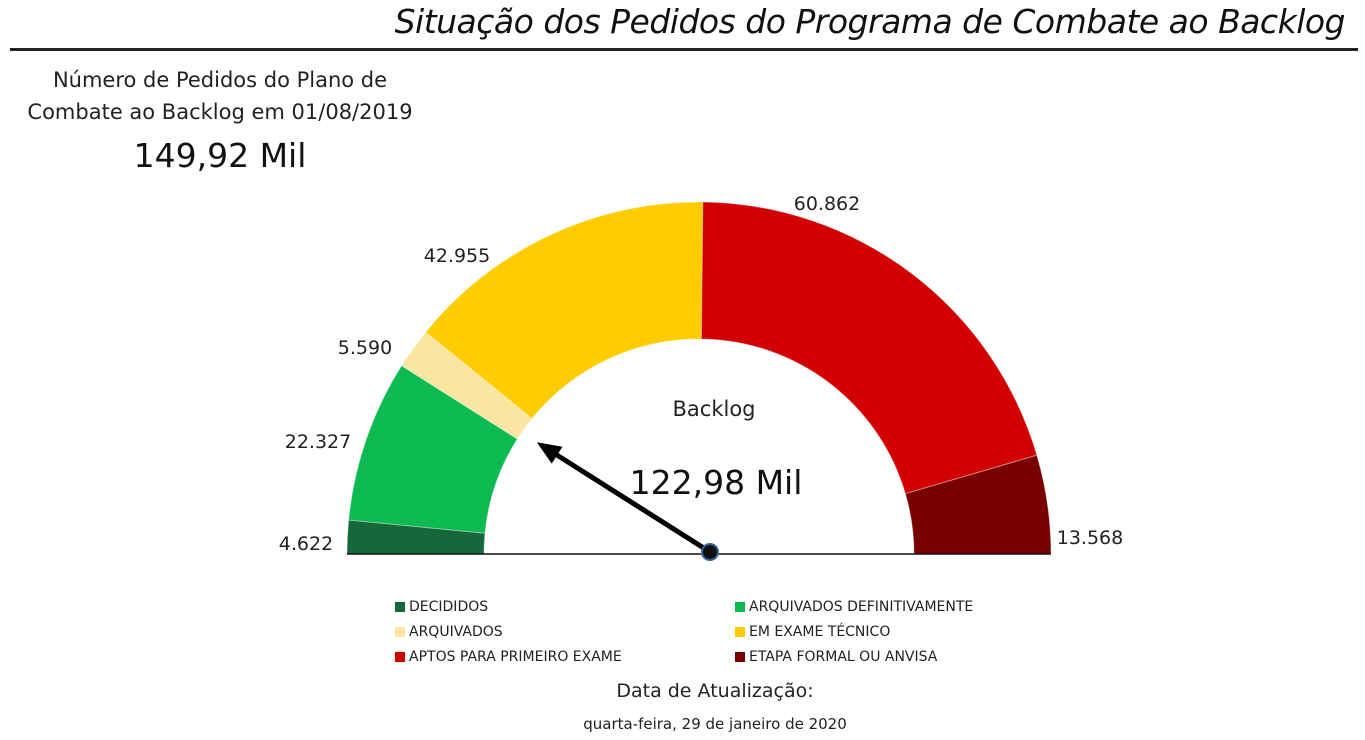  I want to click on needle-value: 122,98 Mil, so click(716, 482).